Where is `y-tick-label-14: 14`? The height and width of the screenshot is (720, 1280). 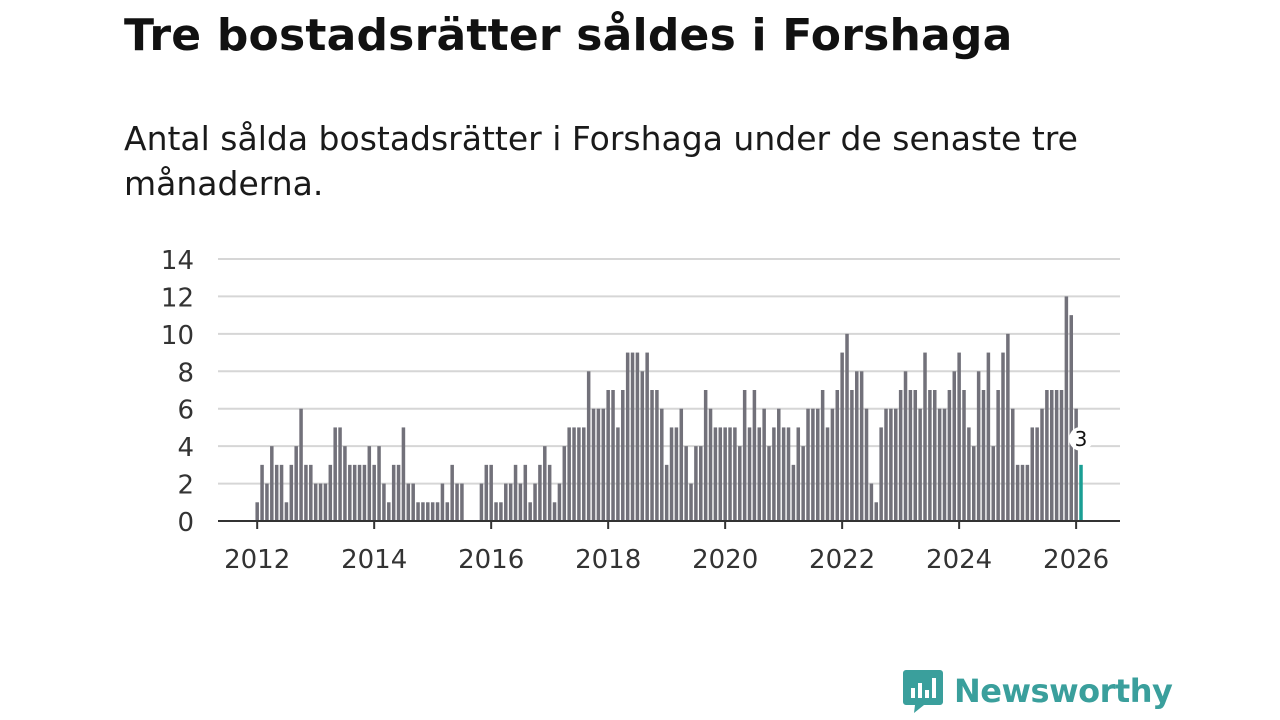 y-tick-label-14: 14 is located at coordinates (177, 261).